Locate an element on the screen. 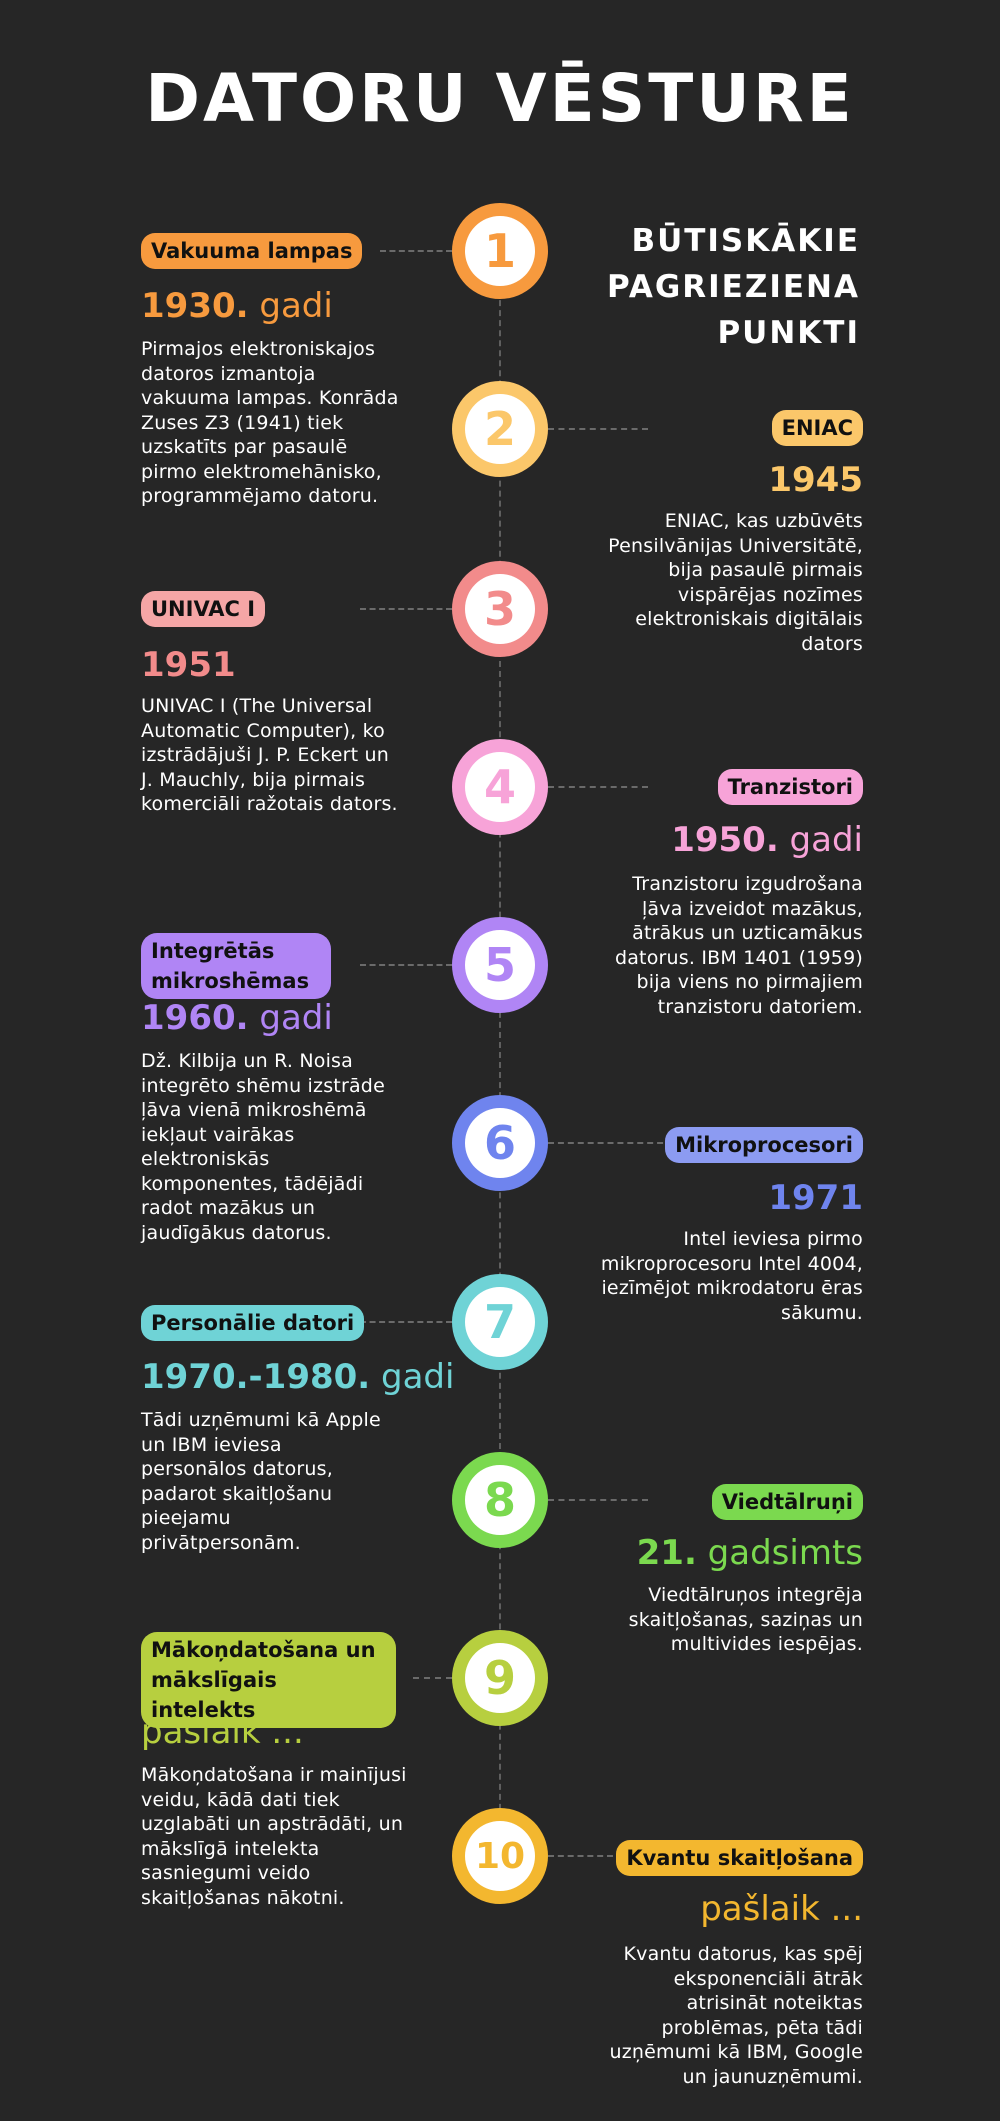 This screenshot has width=1000, height=2121. milestone-10-circle: 10 is located at coordinates (500, 1856).